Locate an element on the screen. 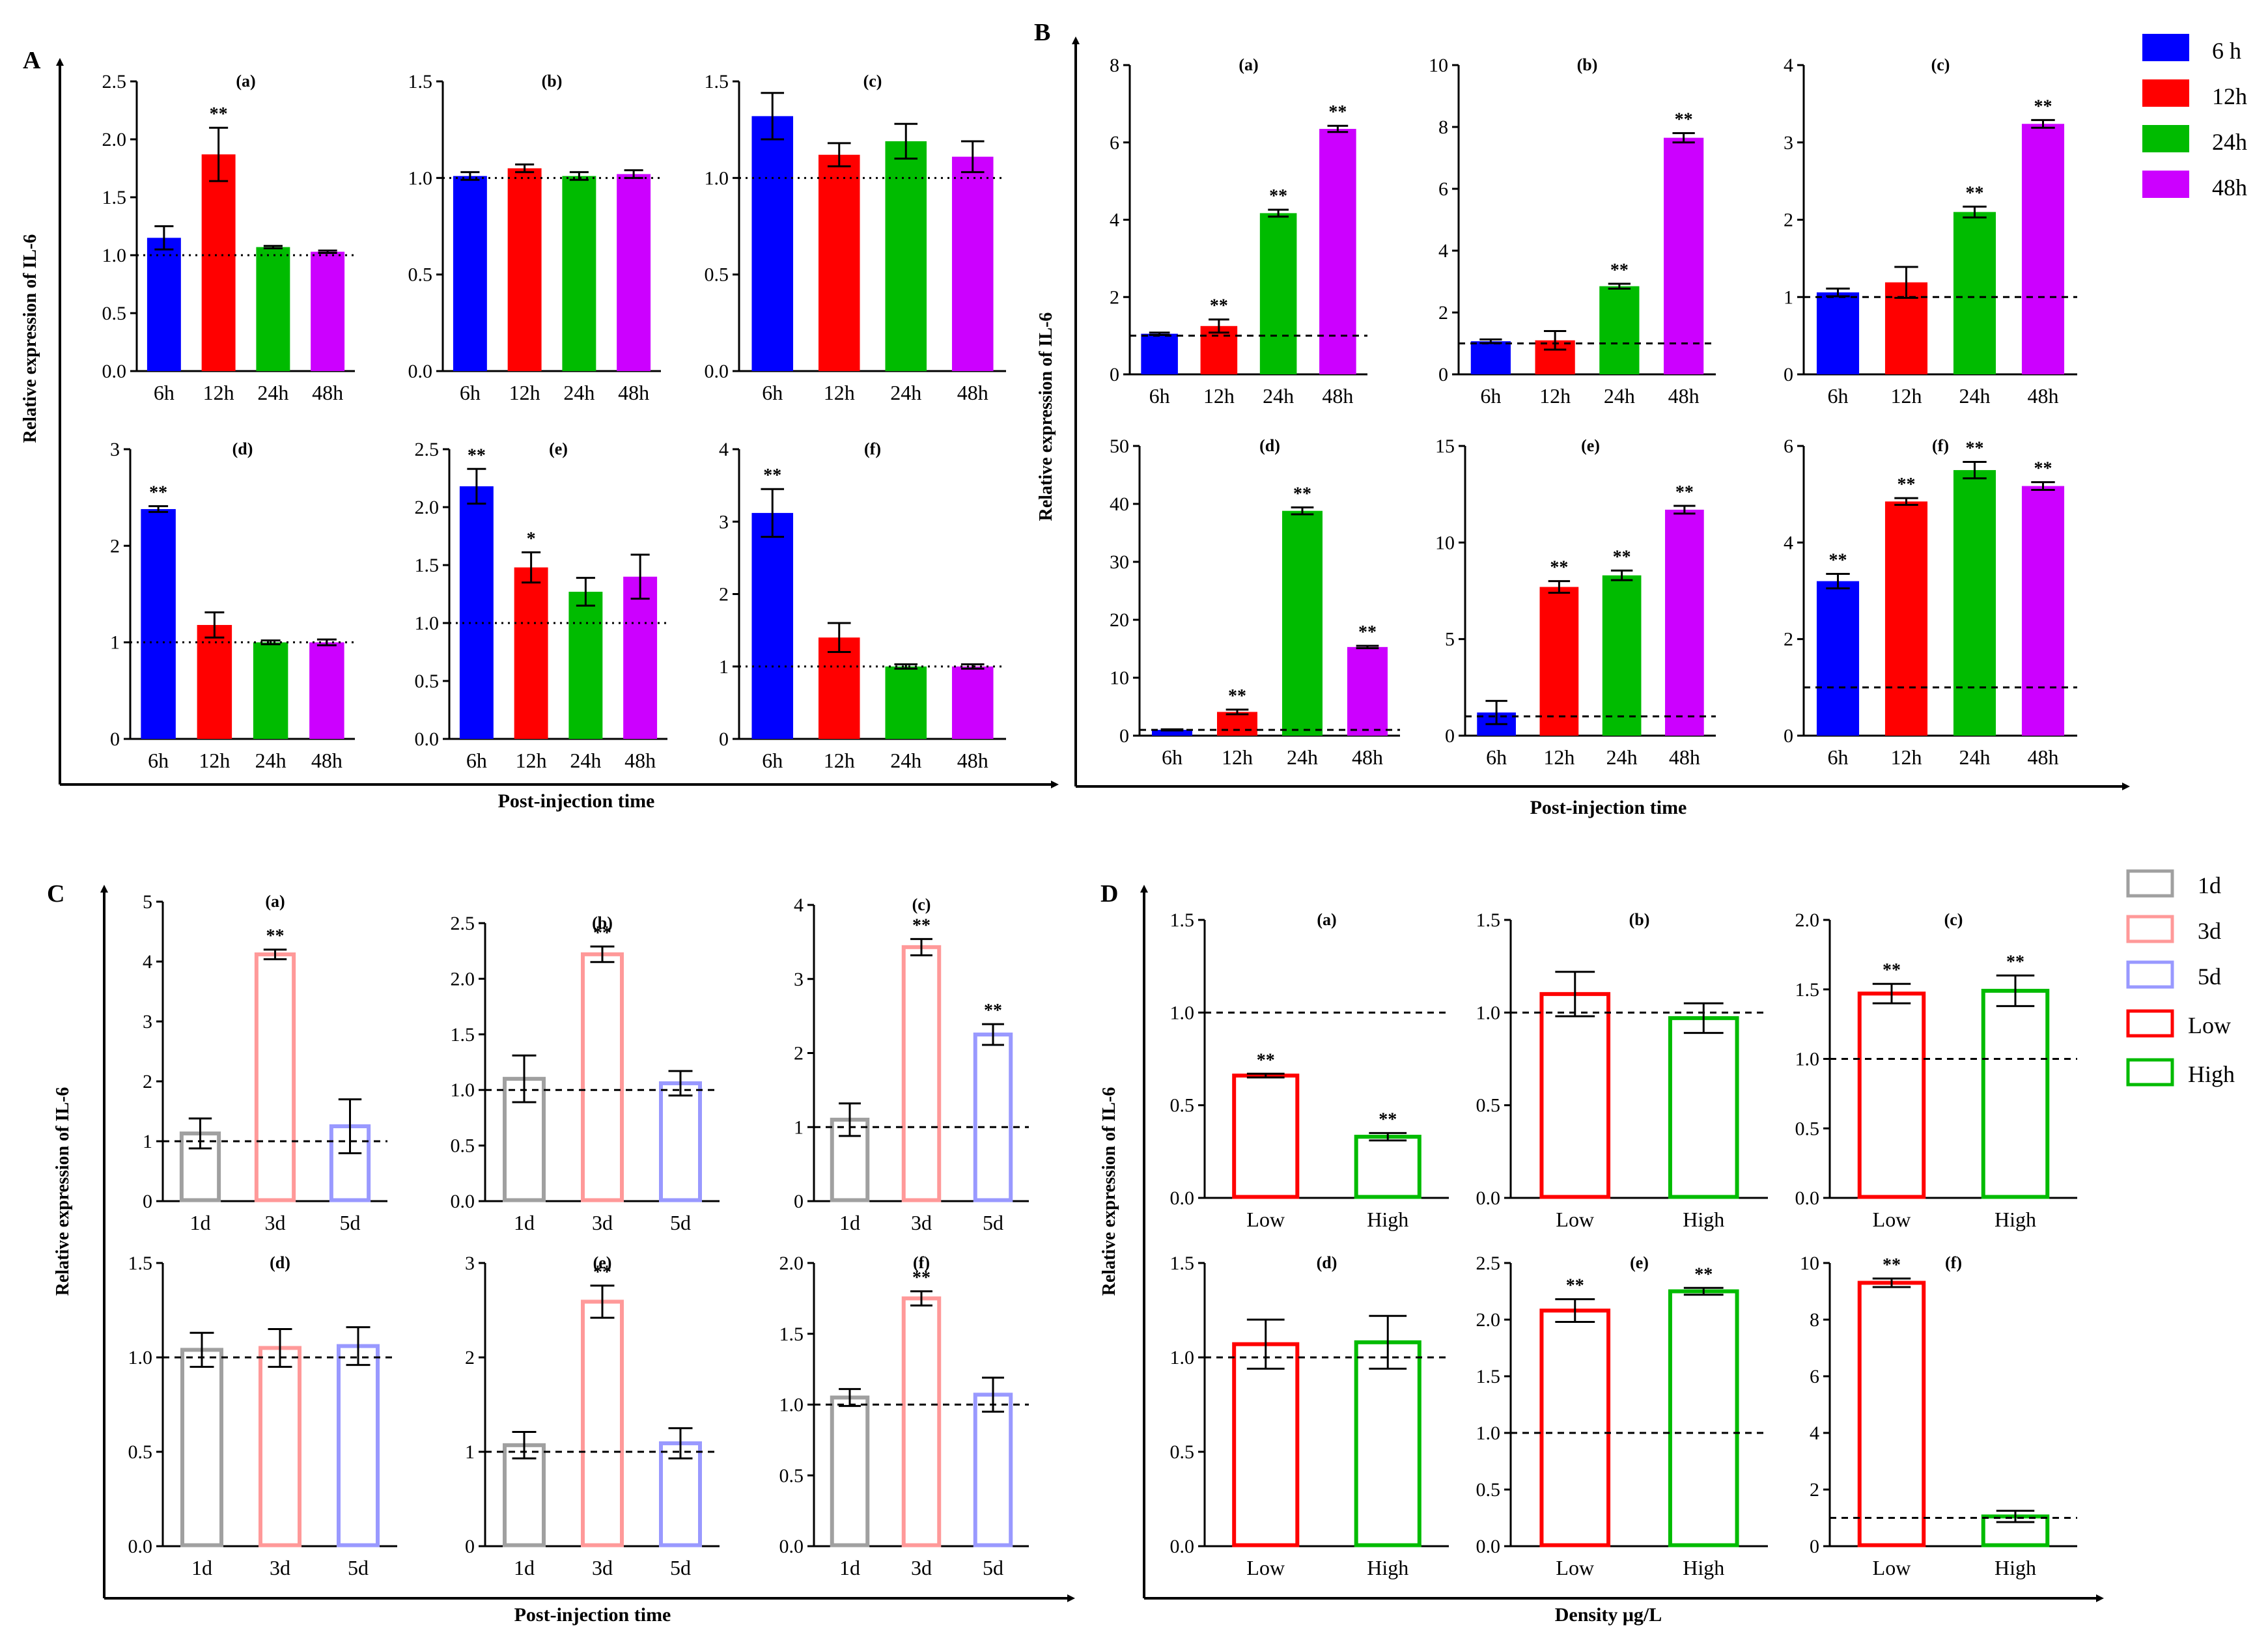  legend-label-24h: 24h is located at coordinates (2229, 142).